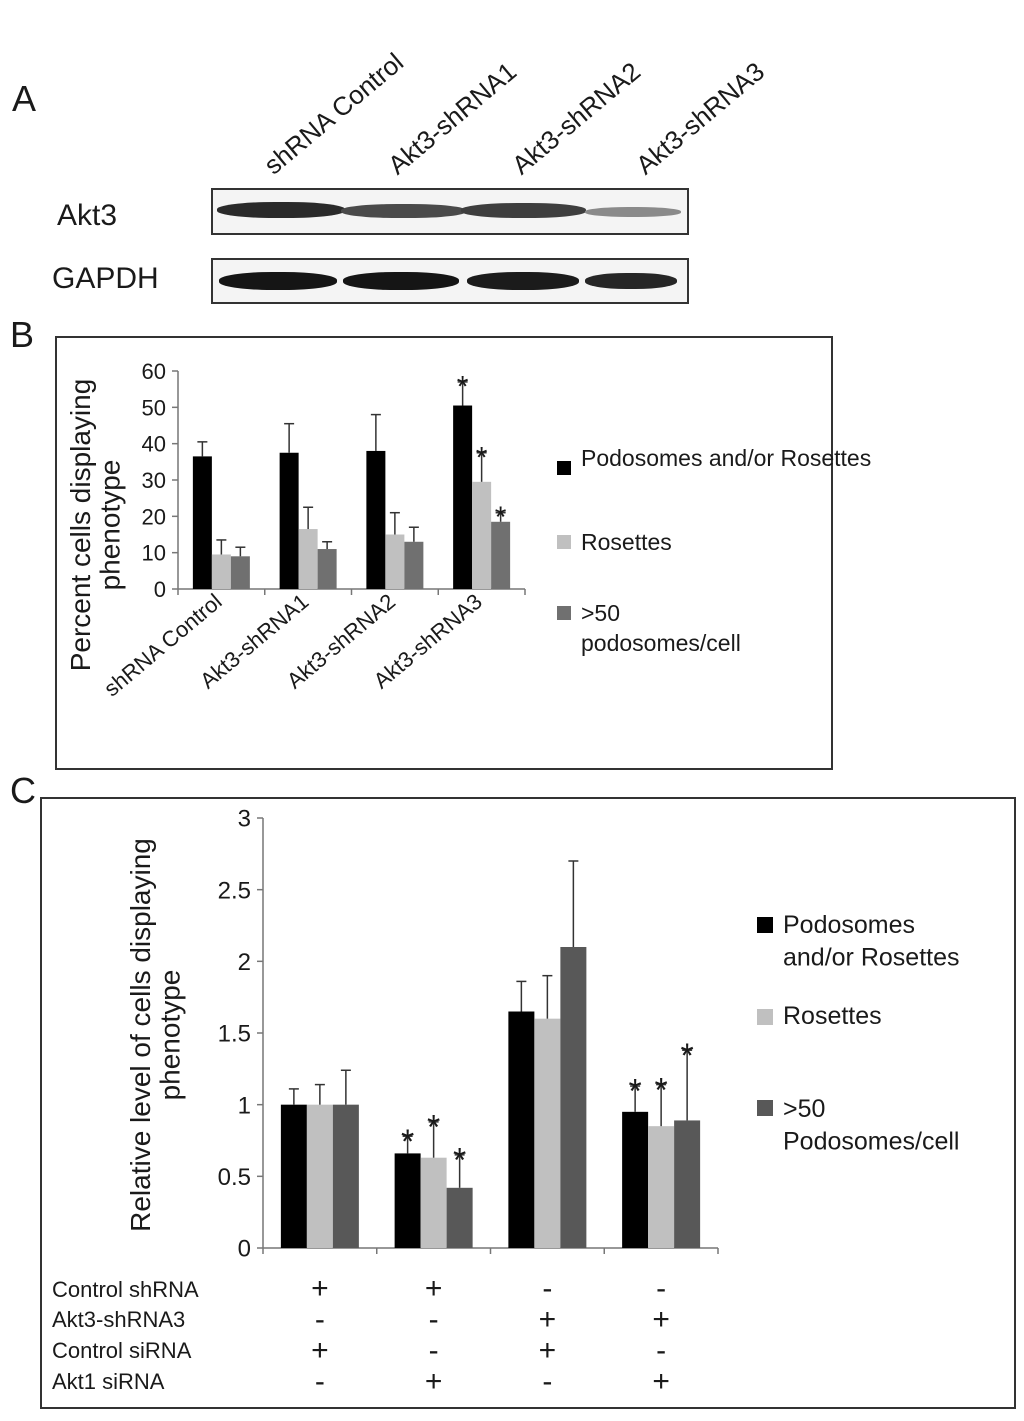  I want to click on y-axis-title-line: Percent cells displaying, so click(80, 525).